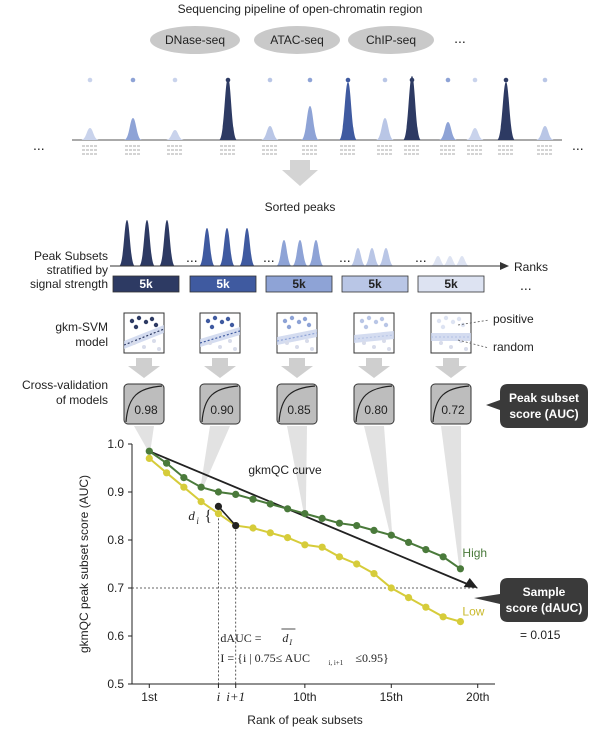 This screenshot has width=597, height=733. Describe the element at coordinates (115, 588) in the screenshot. I see `y-tick-label: 0.7` at that location.